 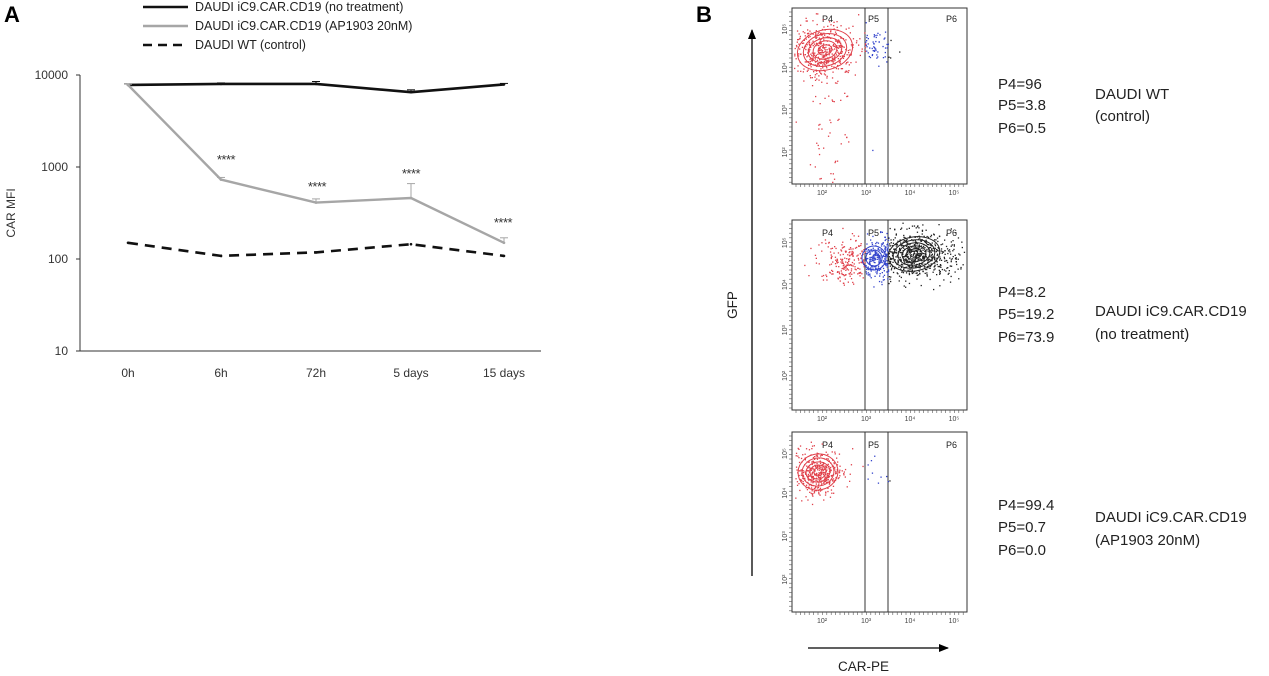 I want to click on stat-p5: P5=3.8, so click(x=1022, y=105).